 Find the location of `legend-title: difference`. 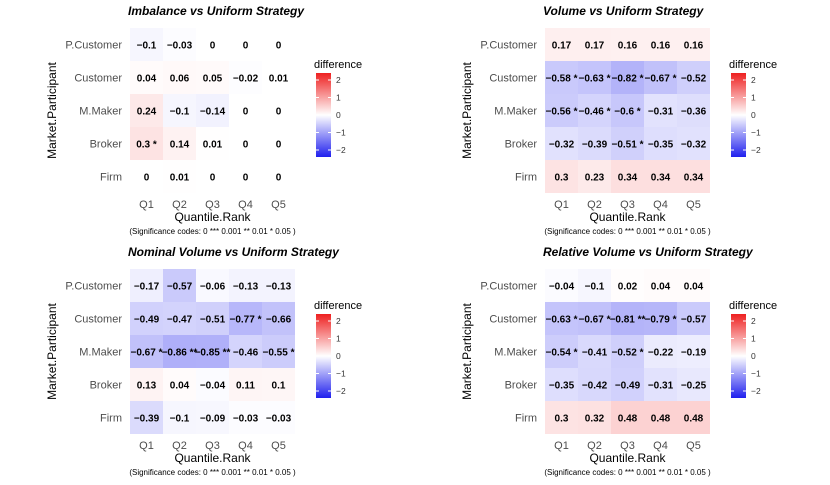

legend-title: difference is located at coordinates (338, 65).